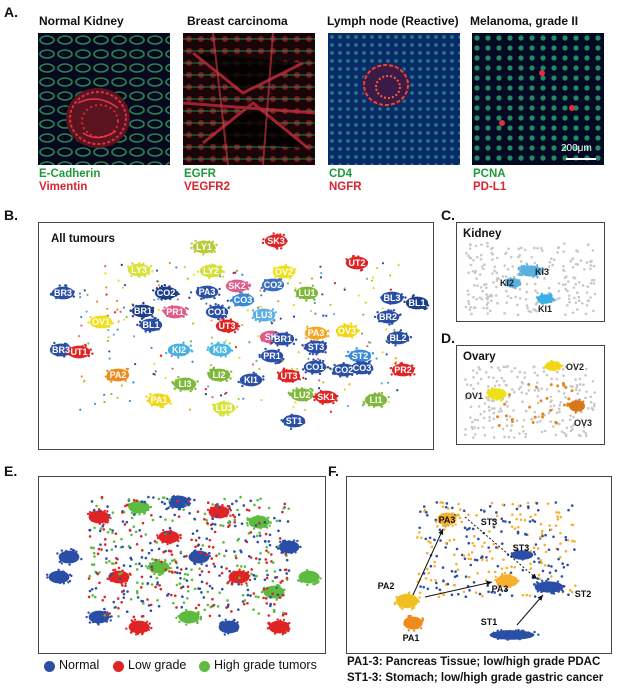 The width and height of the screenshot is (617, 691). What do you see at coordinates (179, 350) in the screenshot?
I see `cluster-ki2` at bounding box center [179, 350].